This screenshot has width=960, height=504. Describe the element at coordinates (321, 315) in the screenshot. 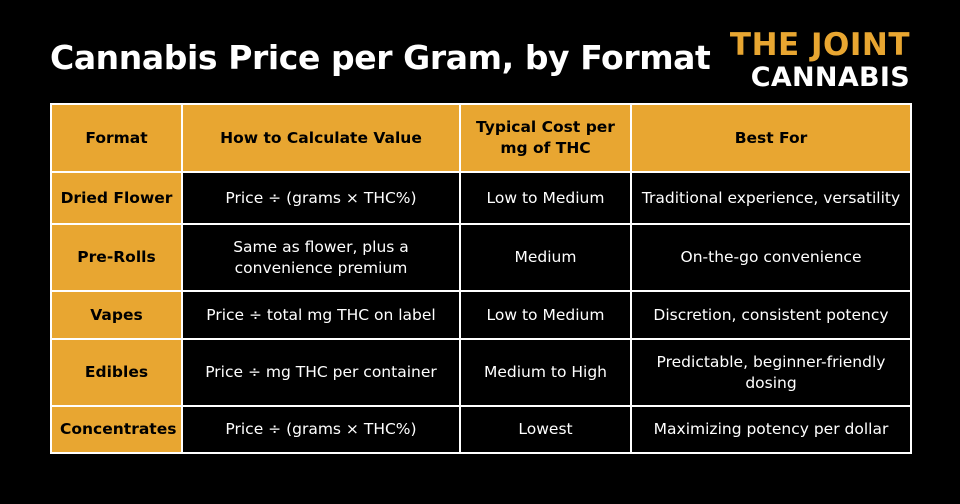

I see `row-calculation: Price ÷ total mg THC on label` at that location.